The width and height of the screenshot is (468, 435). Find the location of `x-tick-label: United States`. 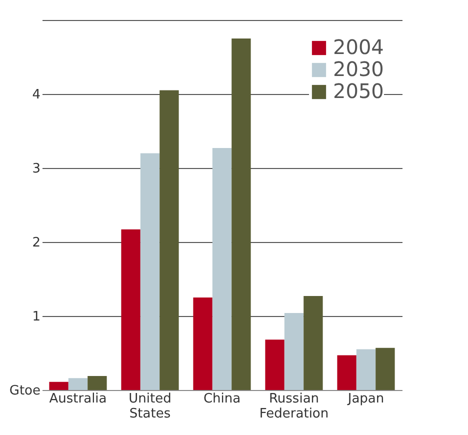

x-tick-label: United States is located at coordinates (150, 407).